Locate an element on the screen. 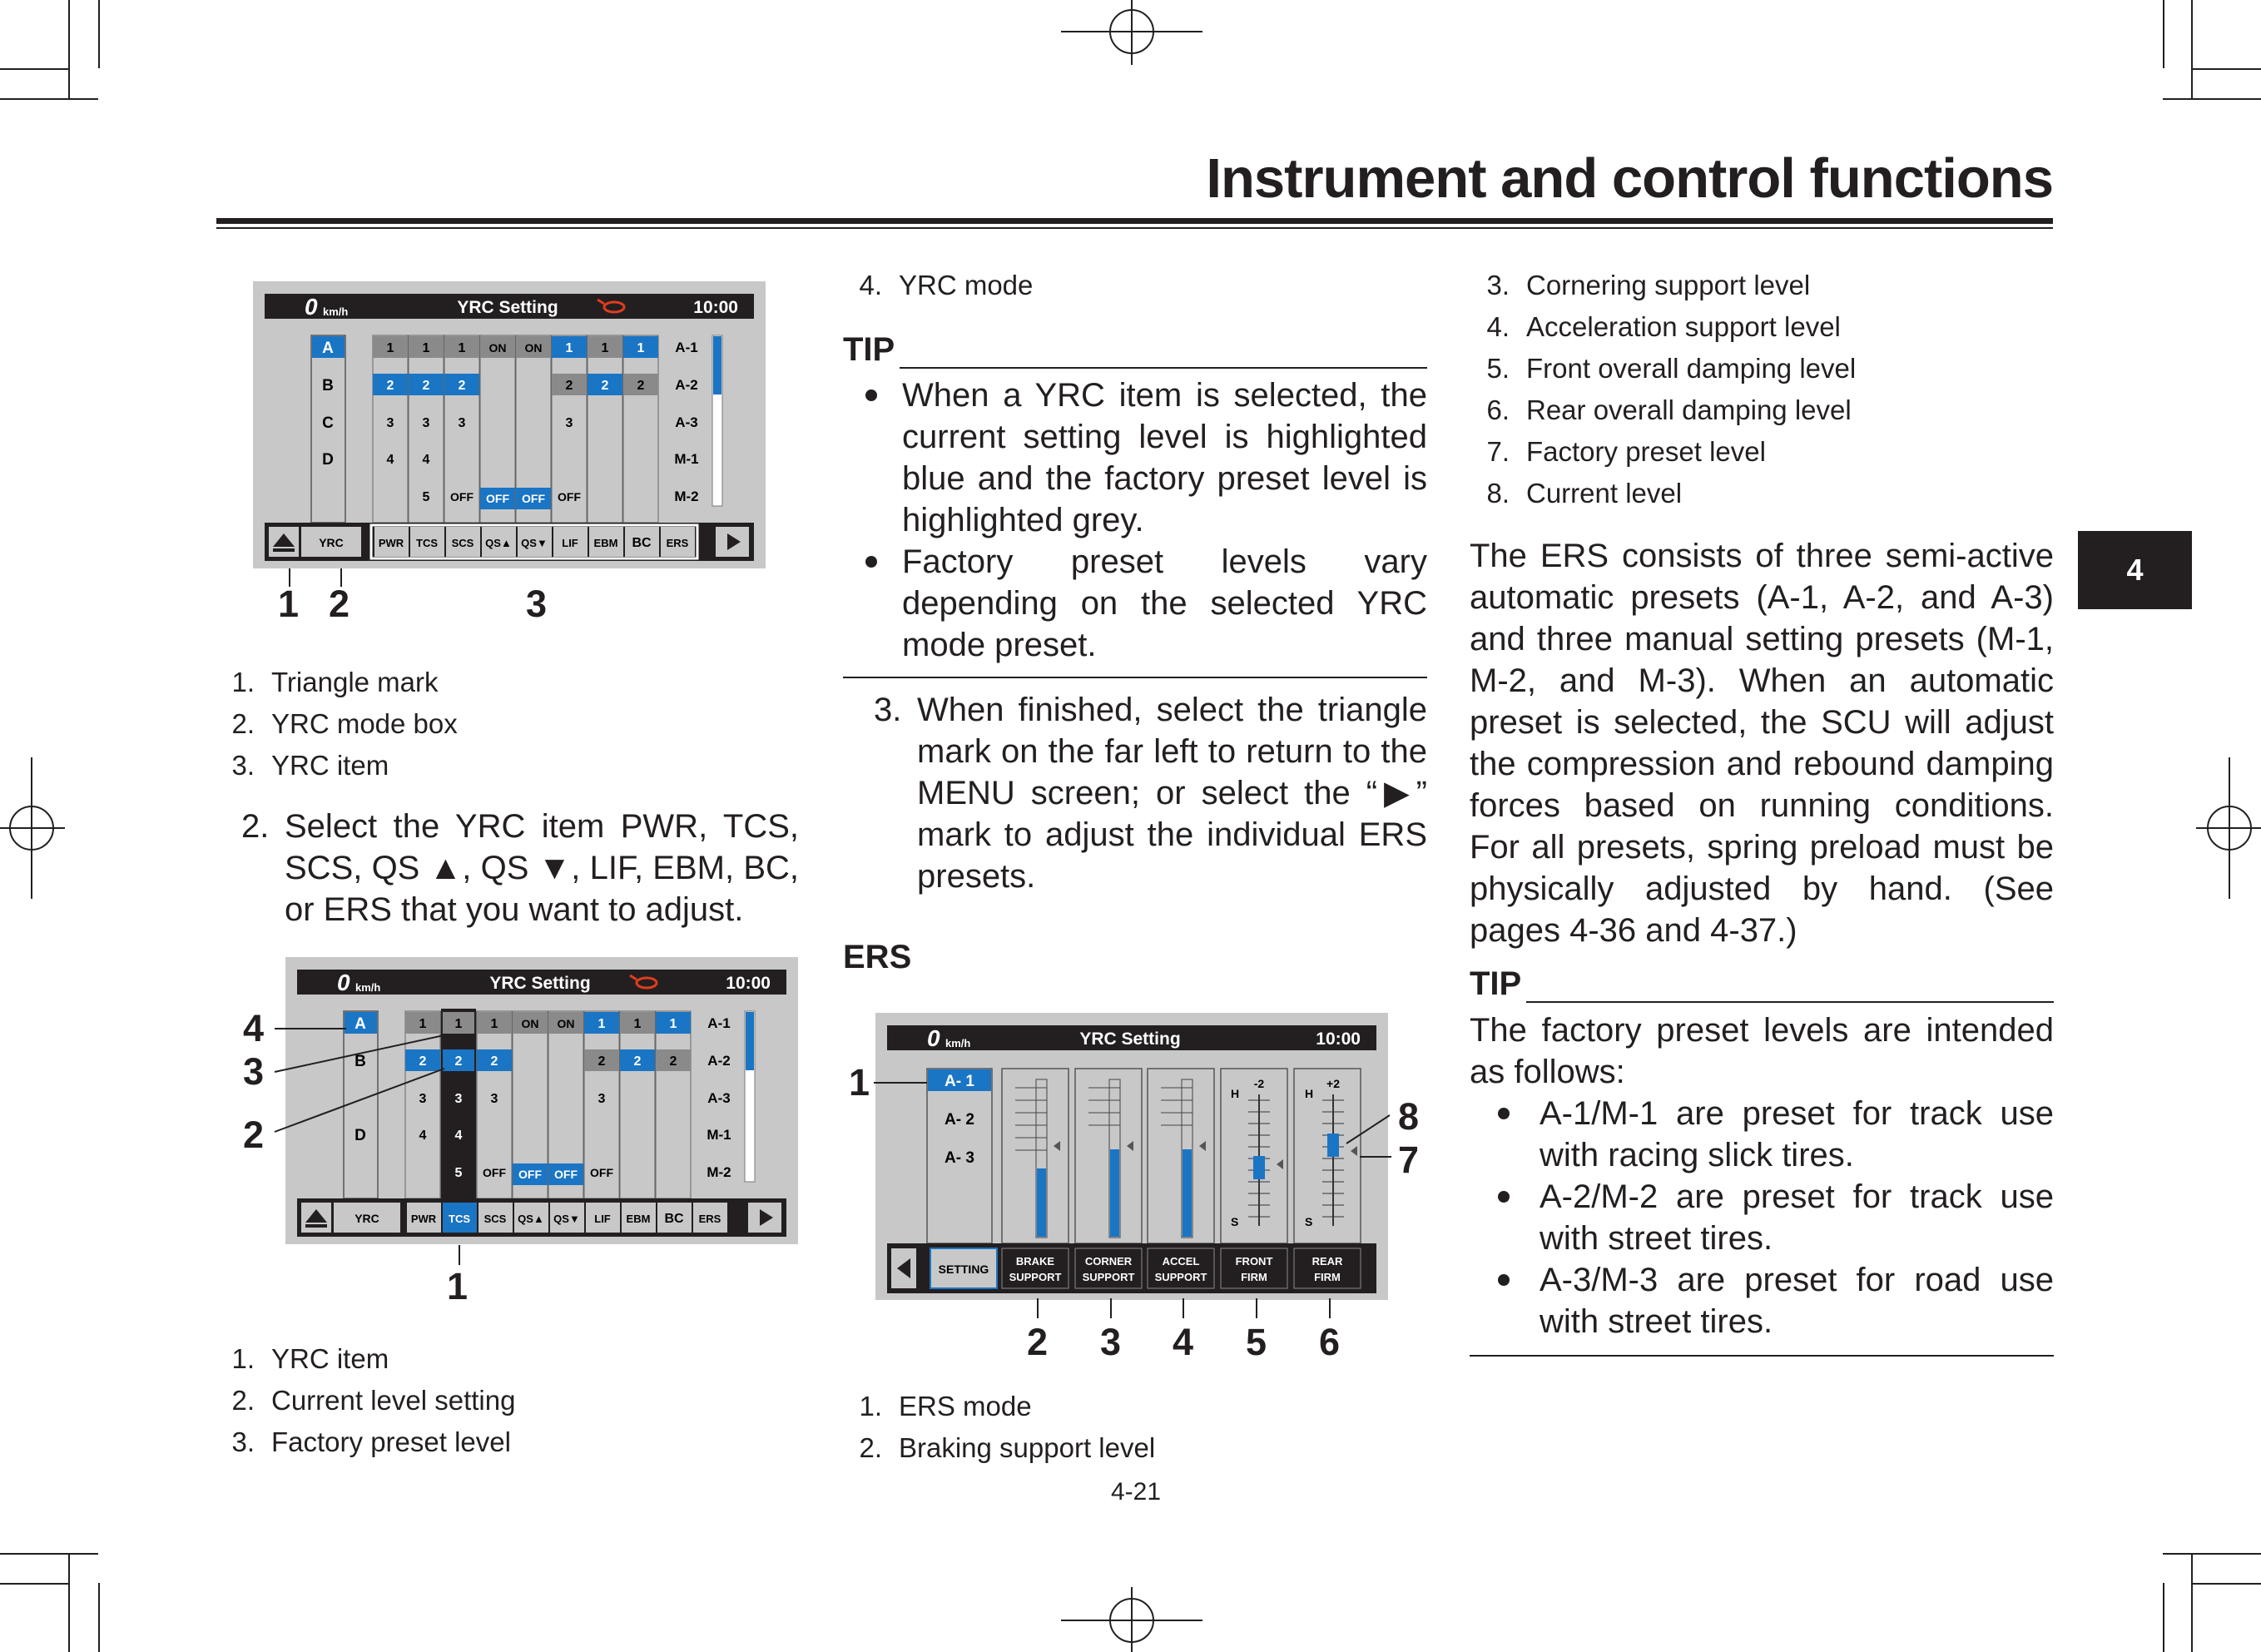  mode-d: D is located at coordinates (328, 460).